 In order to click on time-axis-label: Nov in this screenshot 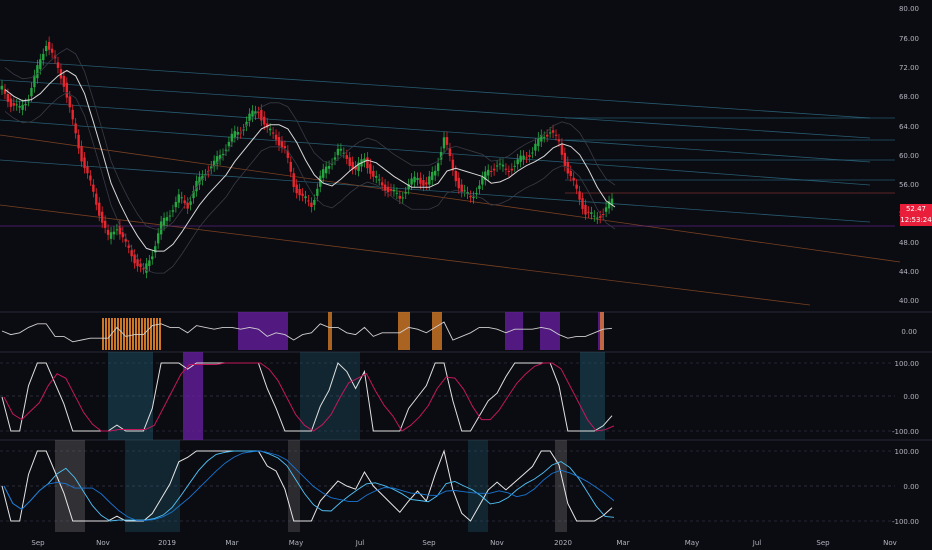, I will do `click(890, 543)`.